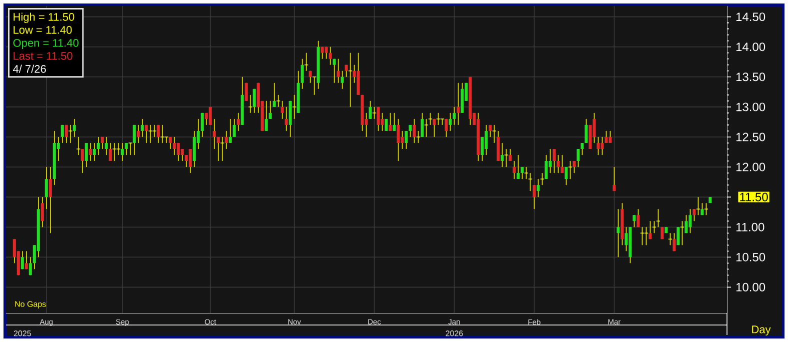  Describe the element at coordinates (43, 56) in the screenshot. I see `annotation: Last = 11.50` at that location.